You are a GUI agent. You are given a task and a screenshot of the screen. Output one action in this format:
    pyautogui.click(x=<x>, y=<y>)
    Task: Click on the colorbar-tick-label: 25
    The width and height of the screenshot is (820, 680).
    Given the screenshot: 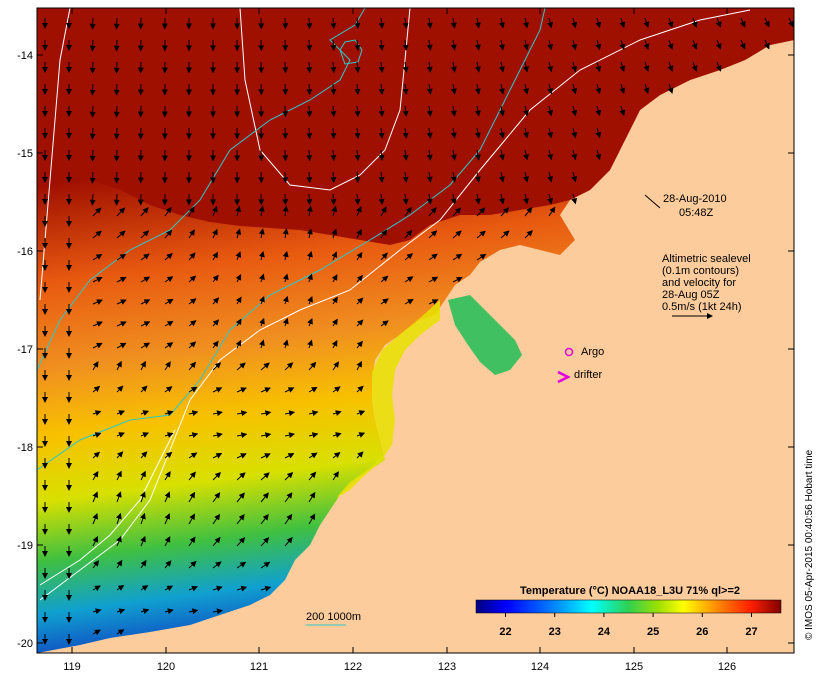 What is the action you would take?
    pyautogui.click(x=653, y=632)
    